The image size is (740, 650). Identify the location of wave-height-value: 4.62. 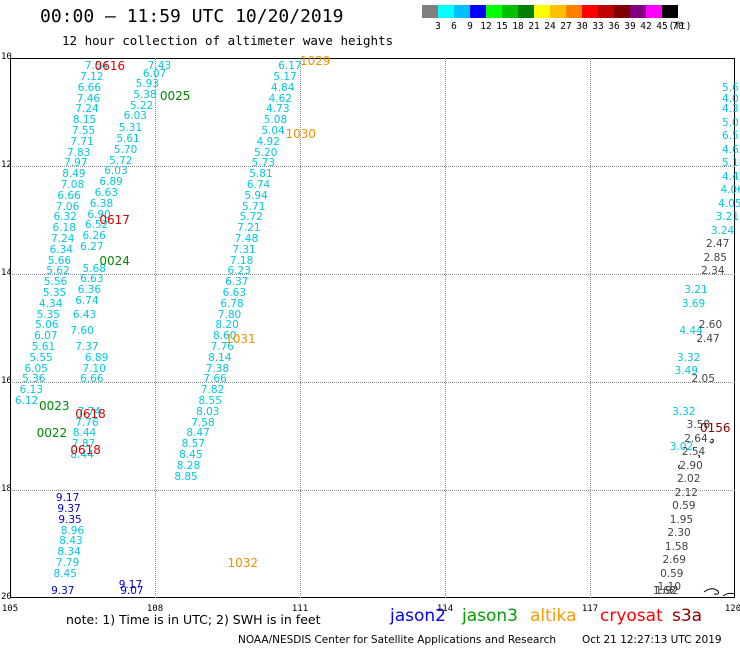
(731, 149).